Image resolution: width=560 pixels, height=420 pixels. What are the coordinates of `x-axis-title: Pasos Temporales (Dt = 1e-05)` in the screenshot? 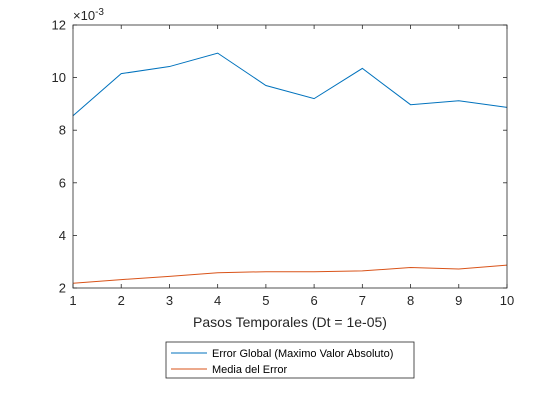 It's located at (290, 322).